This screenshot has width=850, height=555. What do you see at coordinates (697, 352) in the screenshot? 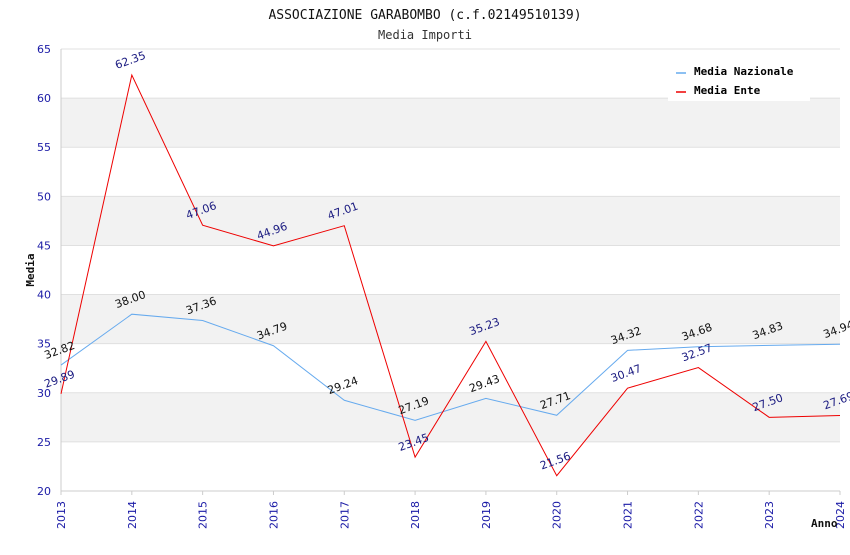
I see `data-label-media-ente: 32.57` at bounding box center [697, 352].